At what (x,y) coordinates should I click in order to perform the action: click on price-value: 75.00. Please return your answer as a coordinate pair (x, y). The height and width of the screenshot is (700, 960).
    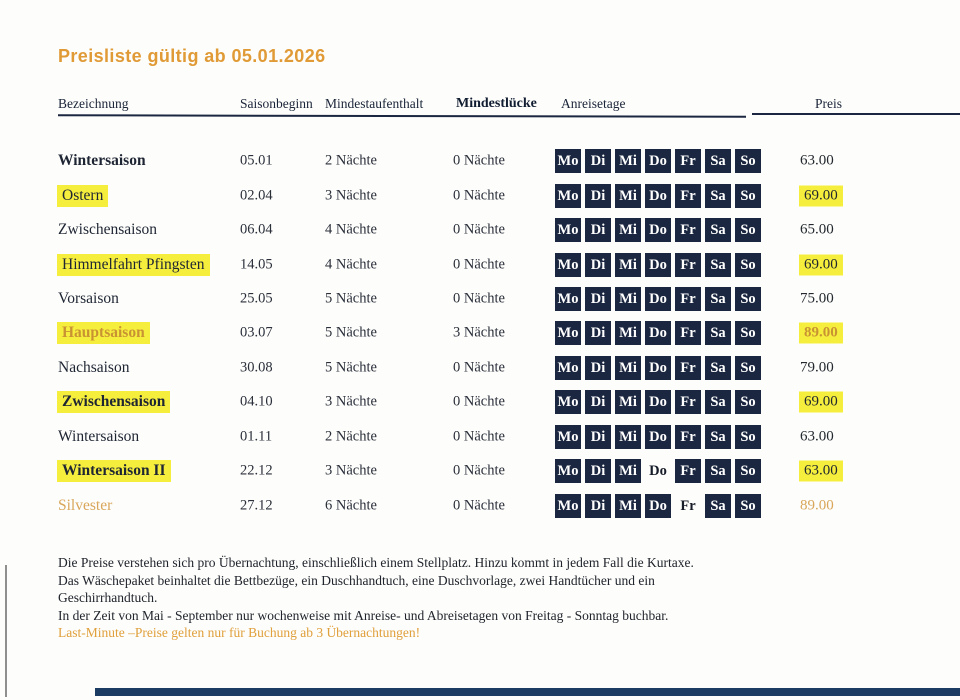
    Looking at the image, I should click on (817, 298).